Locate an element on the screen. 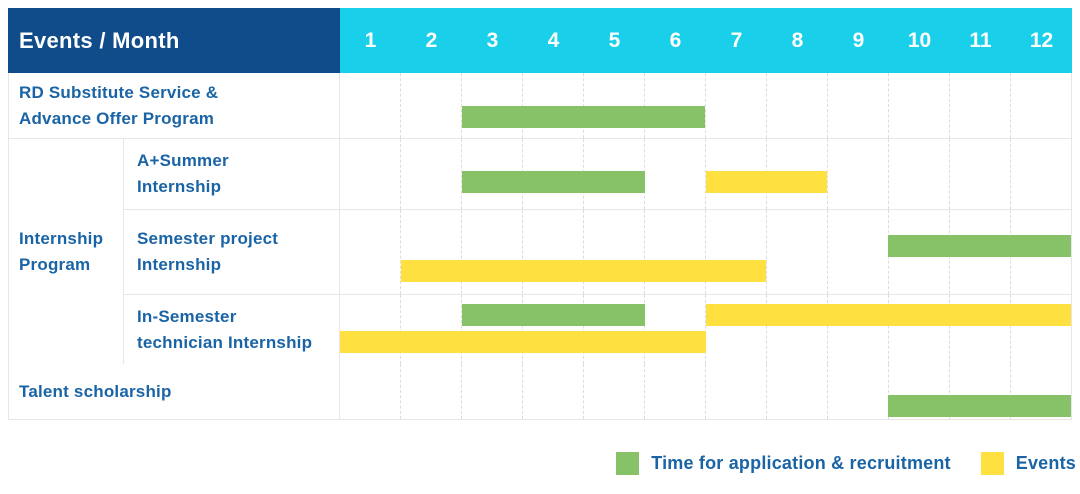 This screenshot has height=494, width=1080. legend-item-events: Events is located at coordinates (1028, 463).